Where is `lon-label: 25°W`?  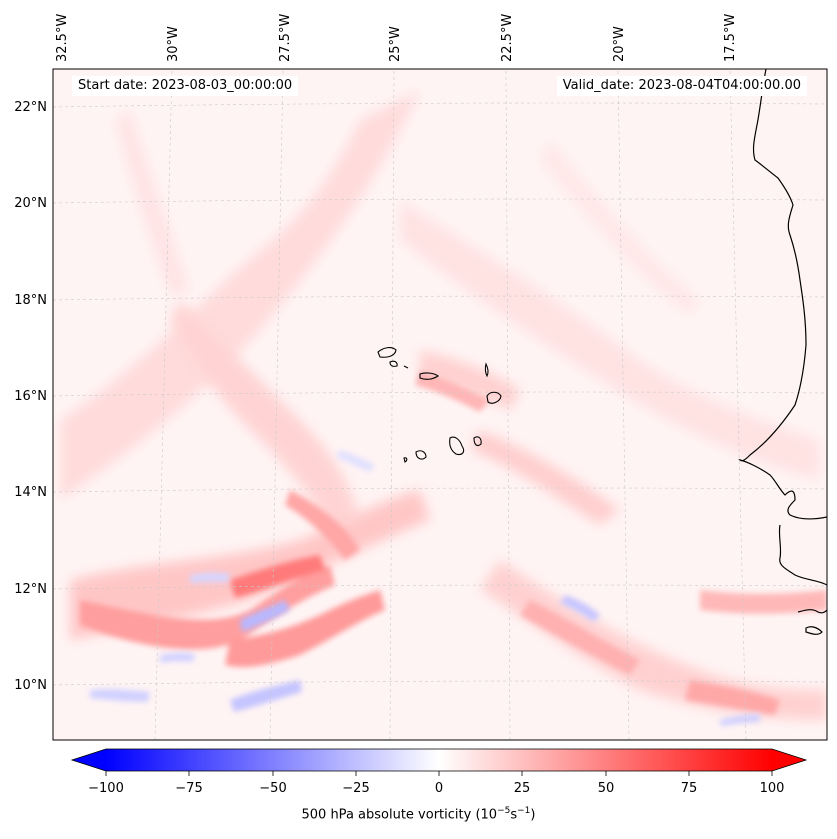 lon-label: 25°W is located at coordinates (395, 44).